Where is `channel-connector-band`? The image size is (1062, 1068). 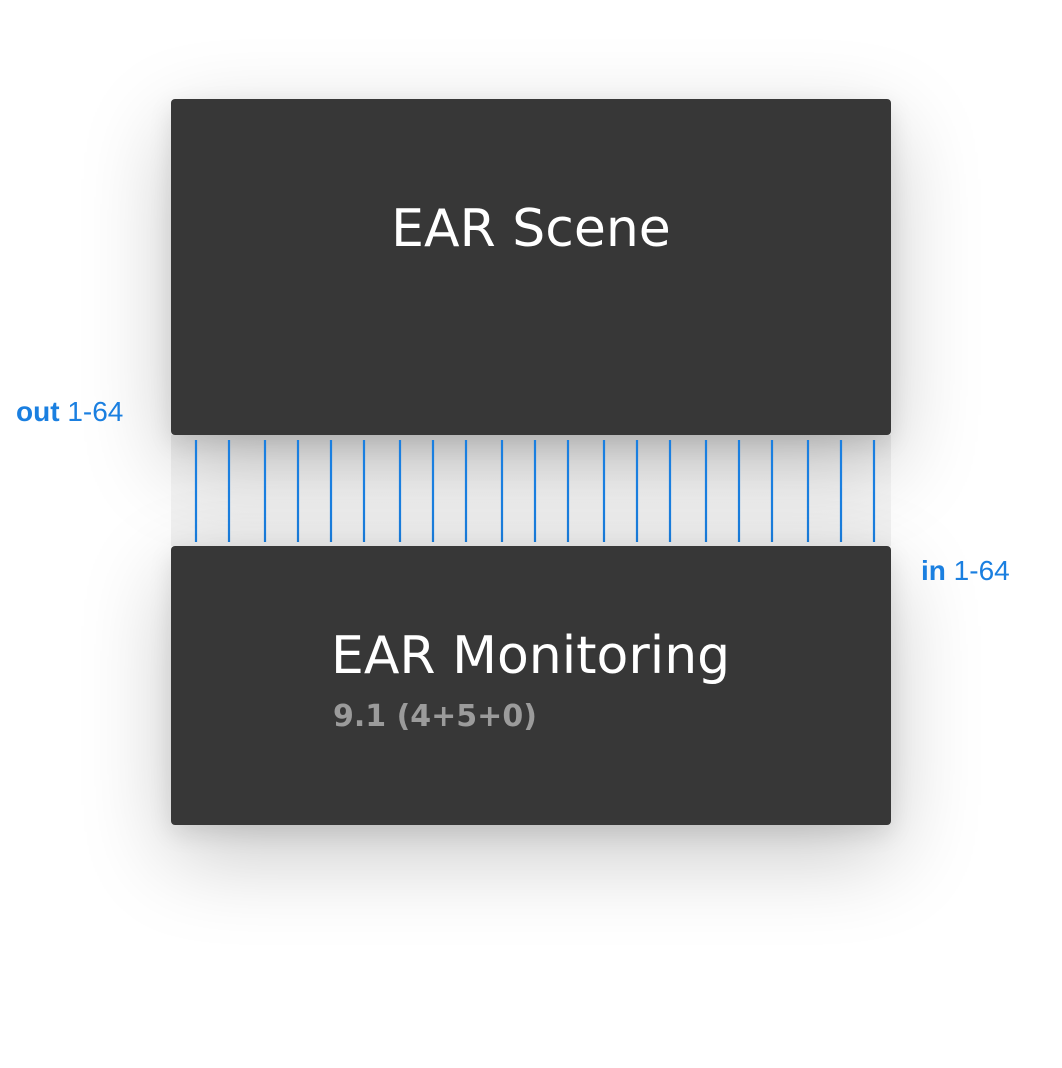 channel-connector-band is located at coordinates (531, 490).